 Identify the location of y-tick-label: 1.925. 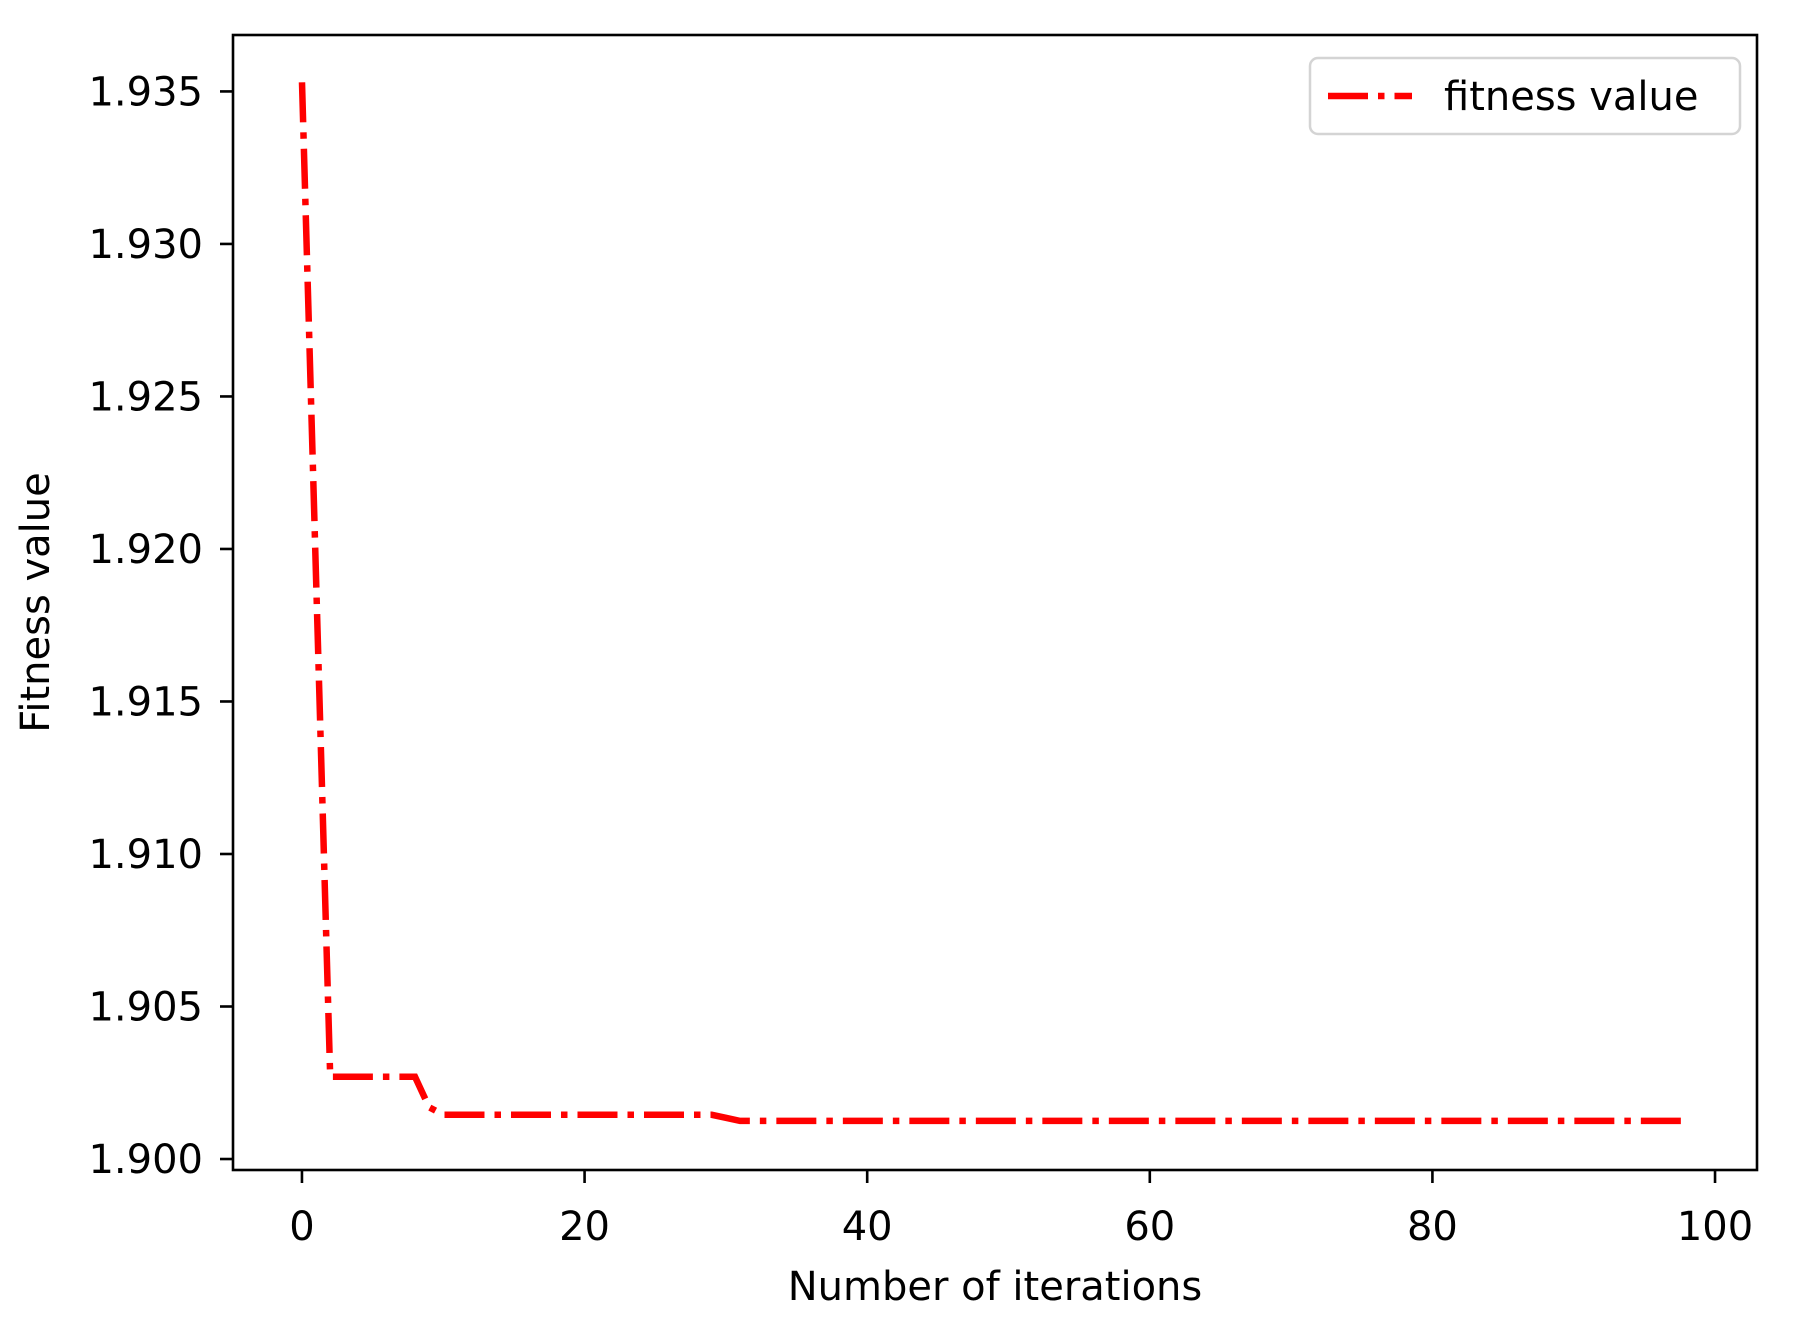
(145, 397).